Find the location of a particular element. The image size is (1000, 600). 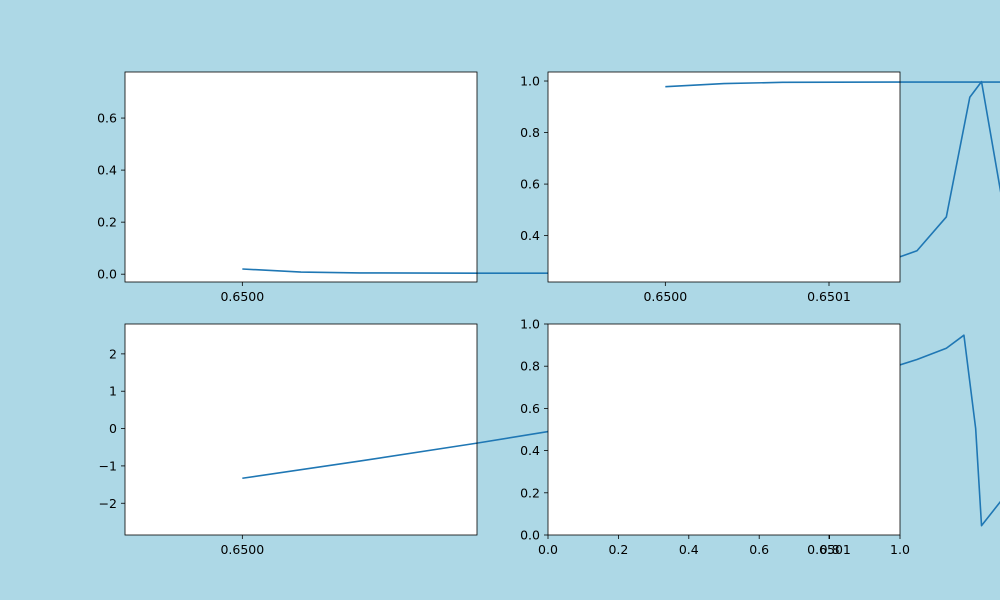

y-tick-label: 1 is located at coordinates (113, 391).